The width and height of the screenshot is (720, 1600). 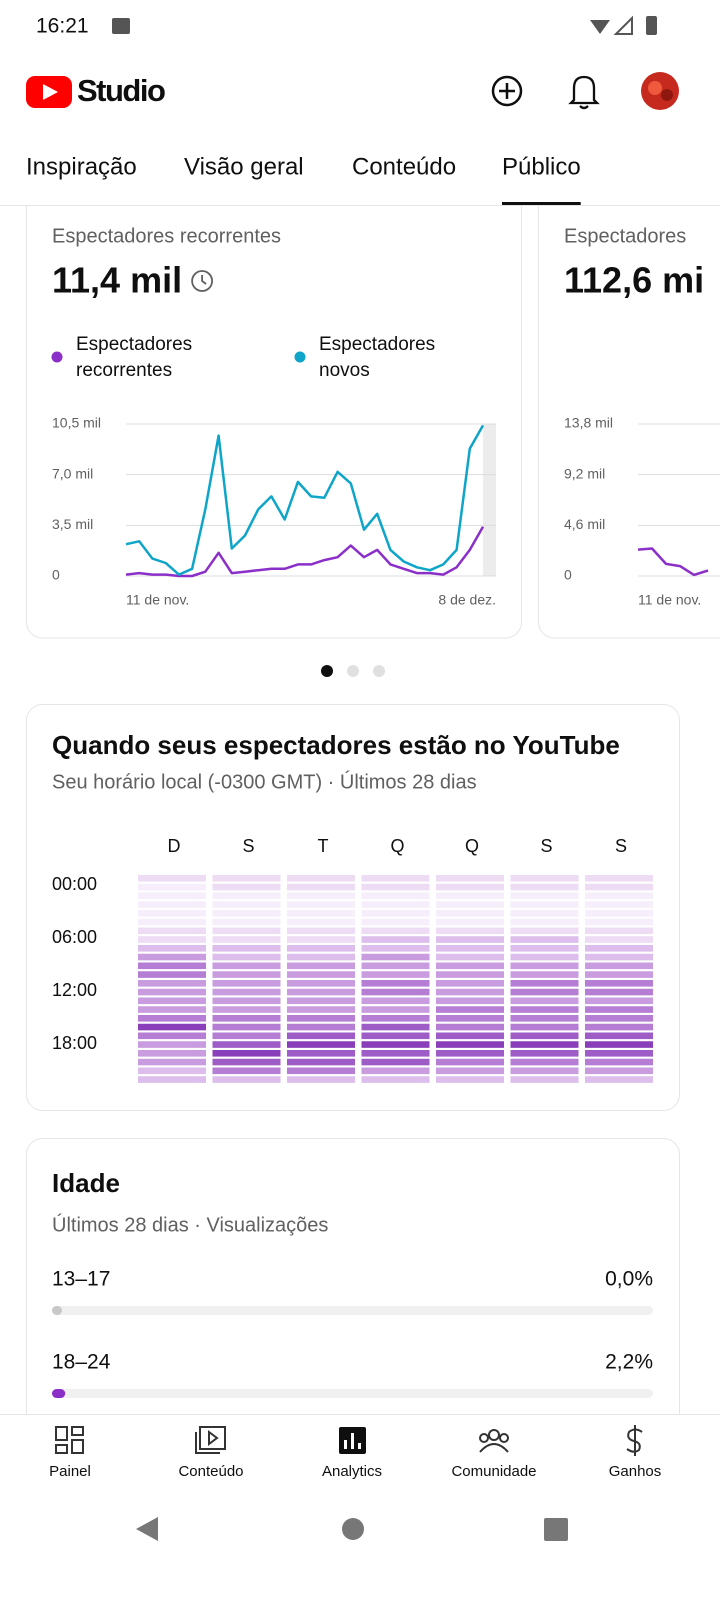 What do you see at coordinates (81, 1362) in the screenshot?
I see `age-label: 18–24` at bounding box center [81, 1362].